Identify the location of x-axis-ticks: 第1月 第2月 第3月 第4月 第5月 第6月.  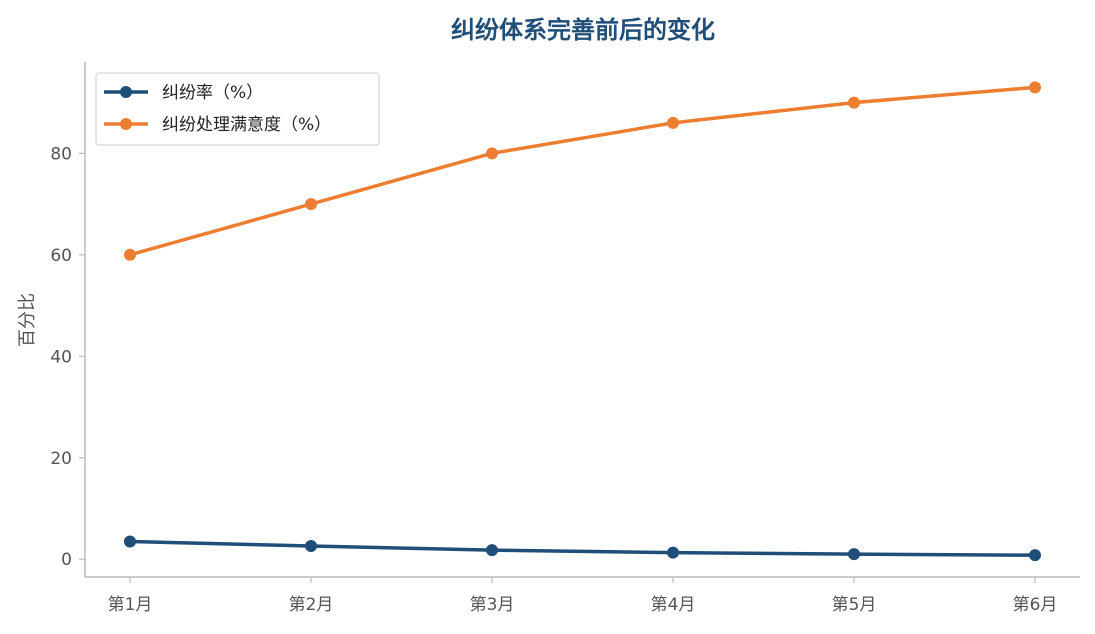
(583, 596).